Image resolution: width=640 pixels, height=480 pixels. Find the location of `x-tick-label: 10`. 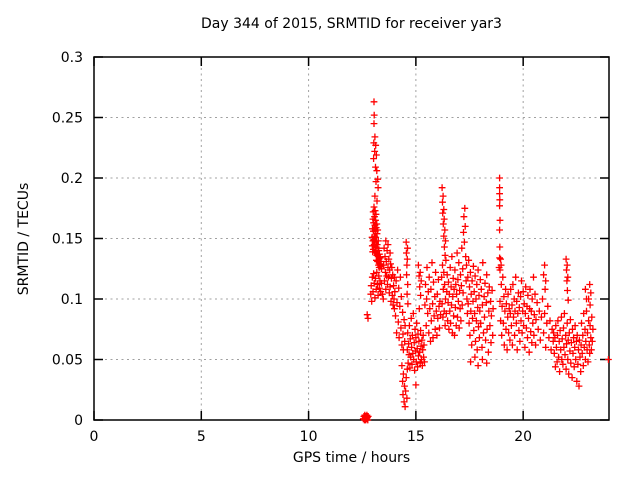

x-tick-label: 10 is located at coordinates (309, 437).